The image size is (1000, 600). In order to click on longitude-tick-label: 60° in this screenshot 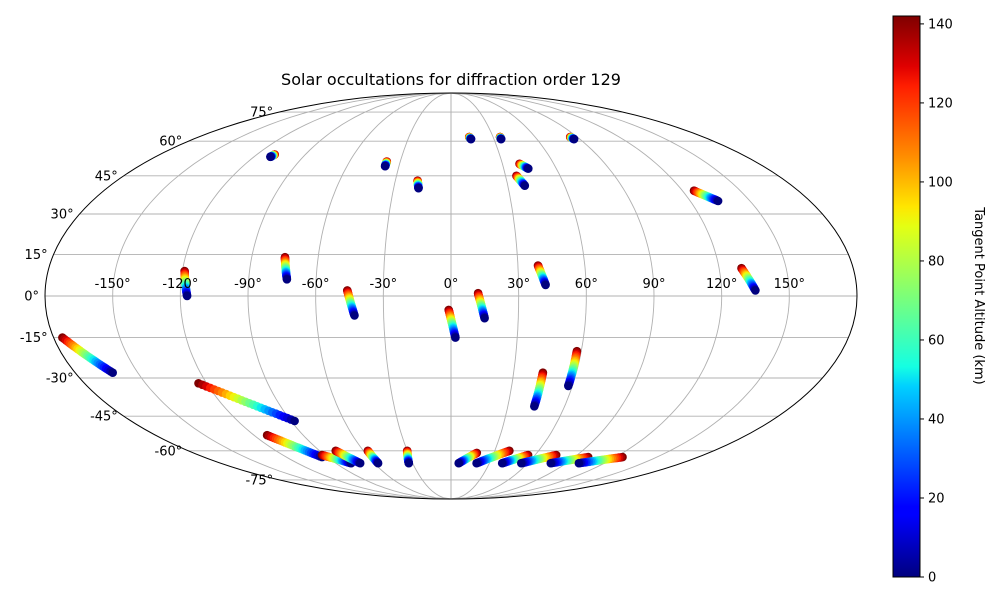, I will do `click(586, 284)`.